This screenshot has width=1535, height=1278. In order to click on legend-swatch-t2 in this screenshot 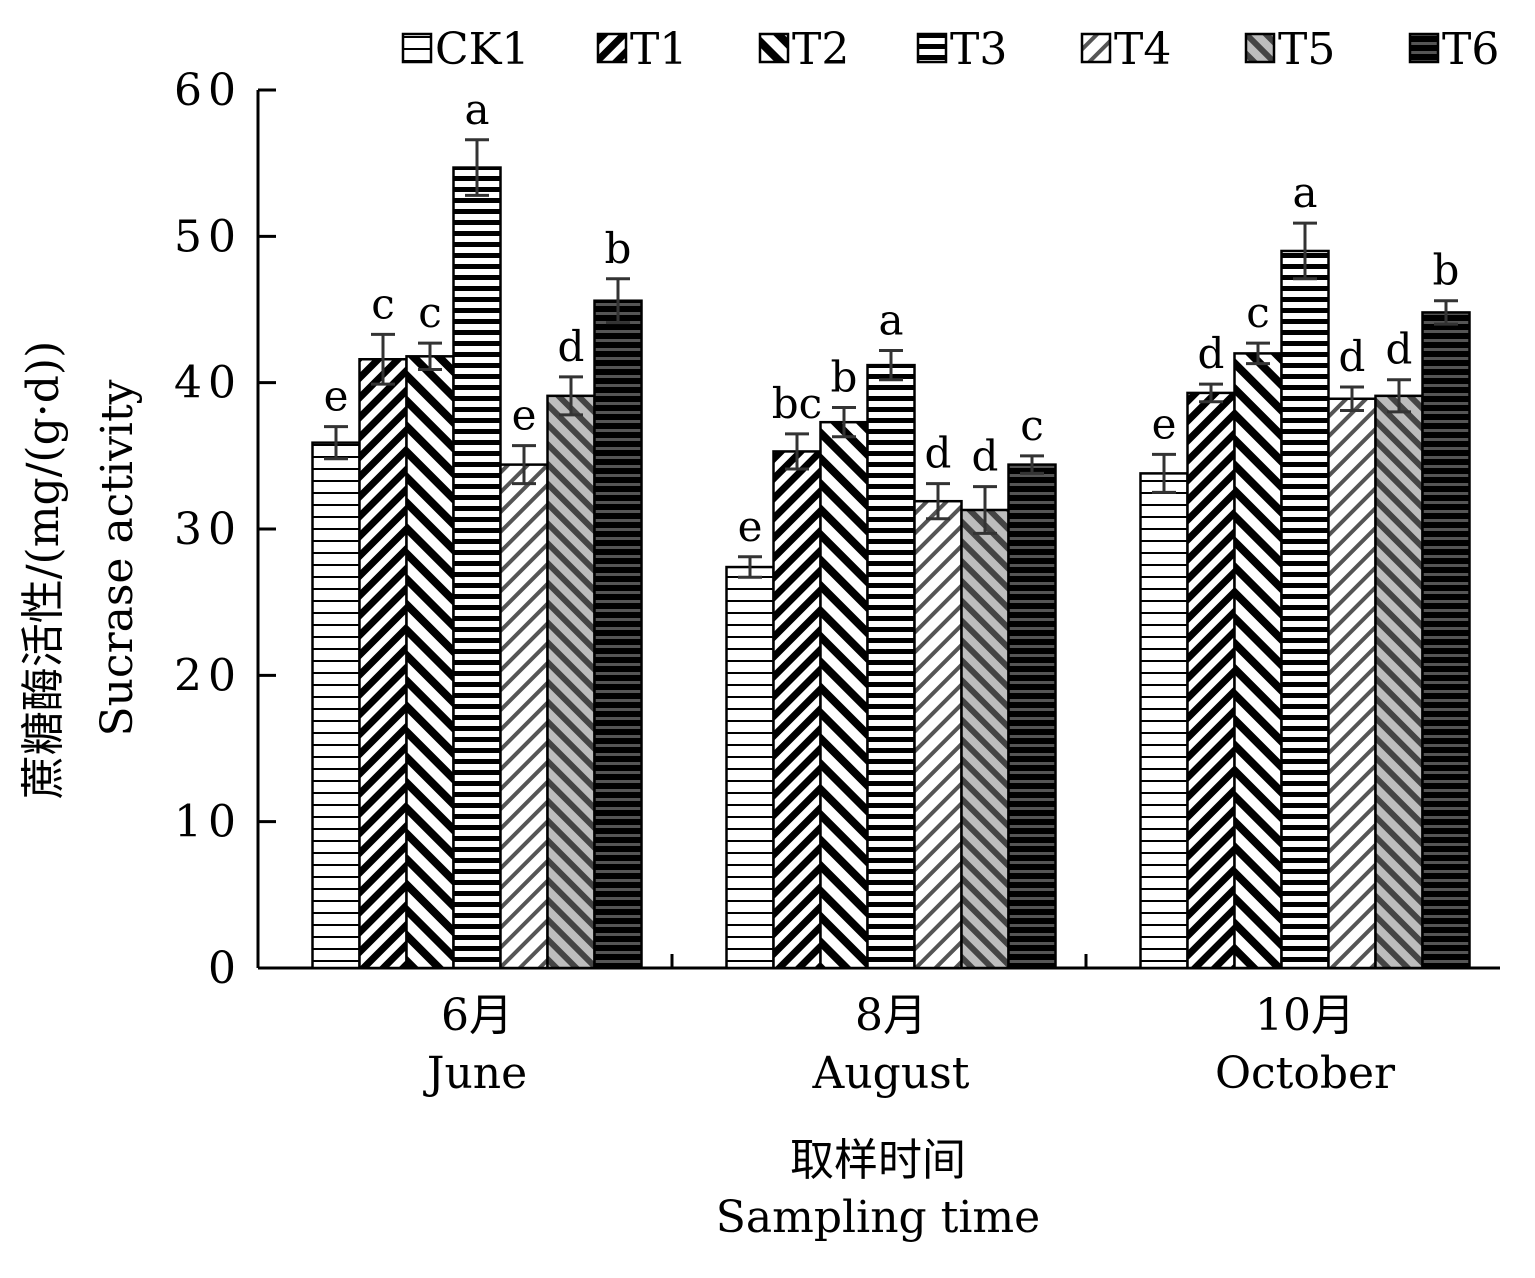, I will do `click(774, 48)`.